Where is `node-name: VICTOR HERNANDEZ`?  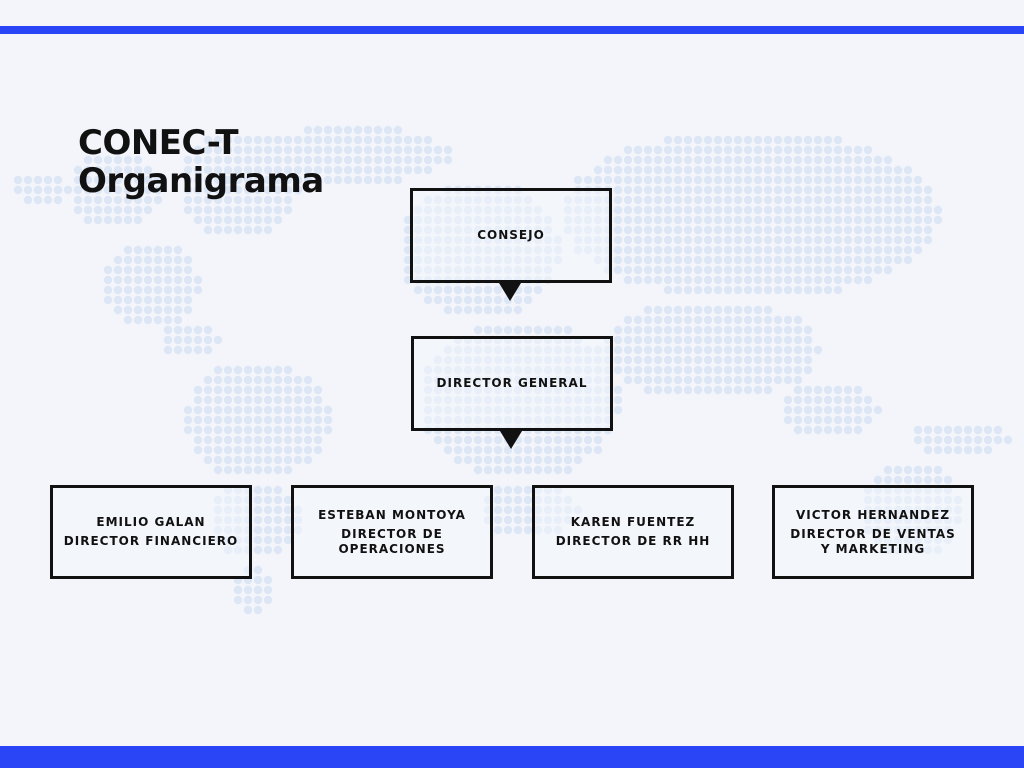 node-name: VICTOR HERNANDEZ is located at coordinates (873, 514).